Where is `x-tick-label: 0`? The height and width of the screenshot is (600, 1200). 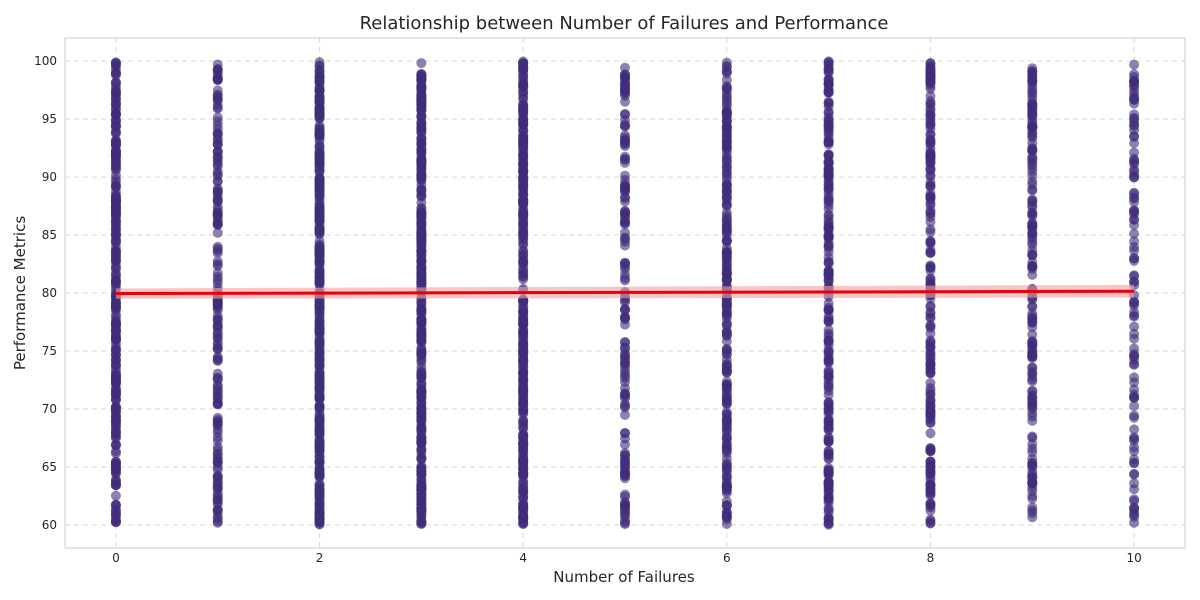
x-tick-label: 0 is located at coordinates (116, 558).